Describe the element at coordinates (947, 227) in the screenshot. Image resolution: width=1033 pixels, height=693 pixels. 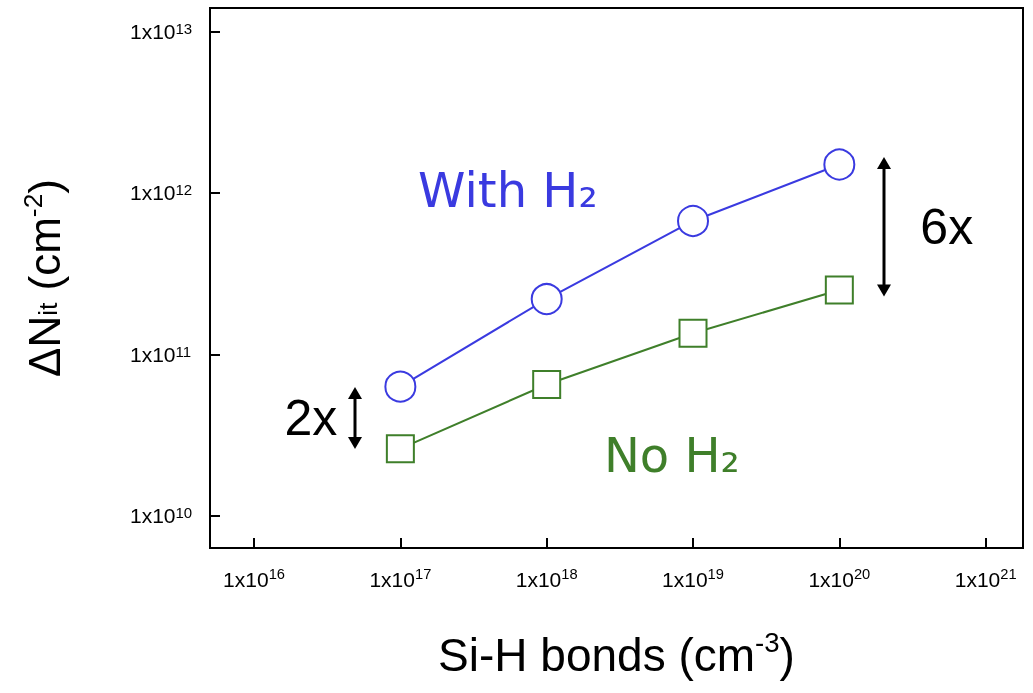
I see `annotation: 6x` at that location.